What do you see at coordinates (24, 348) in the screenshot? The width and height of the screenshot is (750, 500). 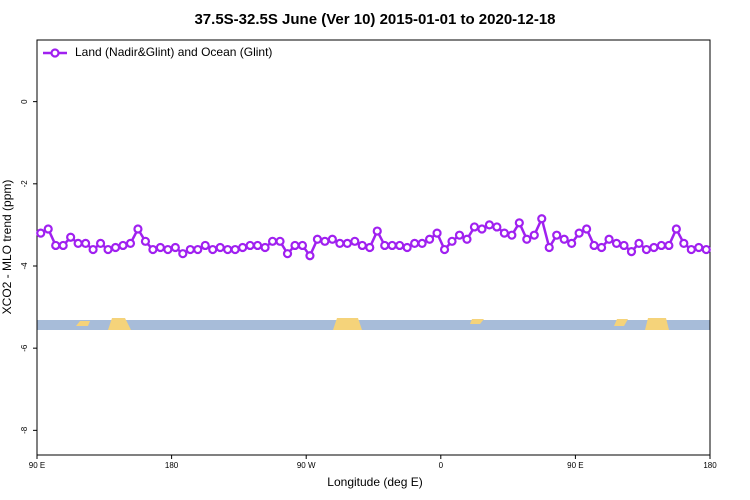 I see `y-tick-label: -6` at bounding box center [24, 348].